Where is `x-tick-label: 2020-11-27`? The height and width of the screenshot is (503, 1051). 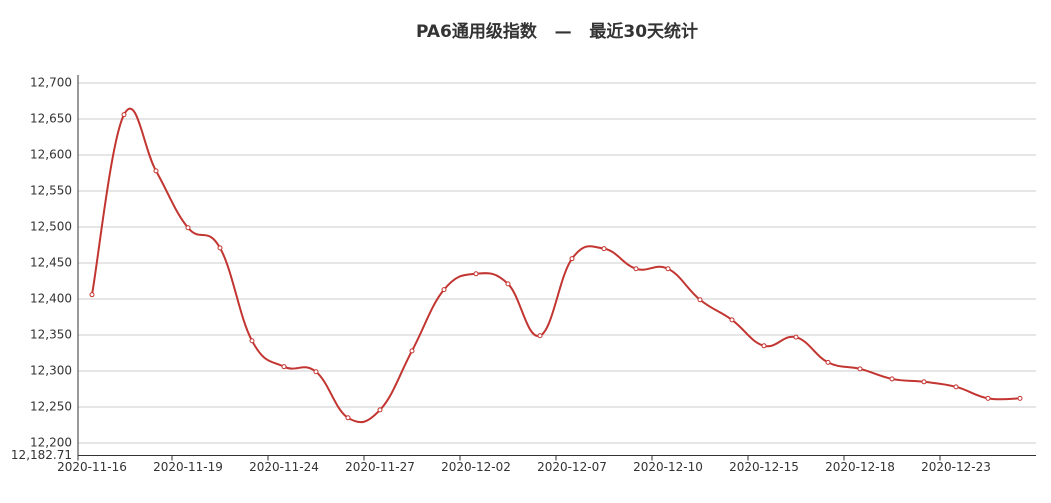
x-tick-label: 2020-11-27 is located at coordinates (380, 467).